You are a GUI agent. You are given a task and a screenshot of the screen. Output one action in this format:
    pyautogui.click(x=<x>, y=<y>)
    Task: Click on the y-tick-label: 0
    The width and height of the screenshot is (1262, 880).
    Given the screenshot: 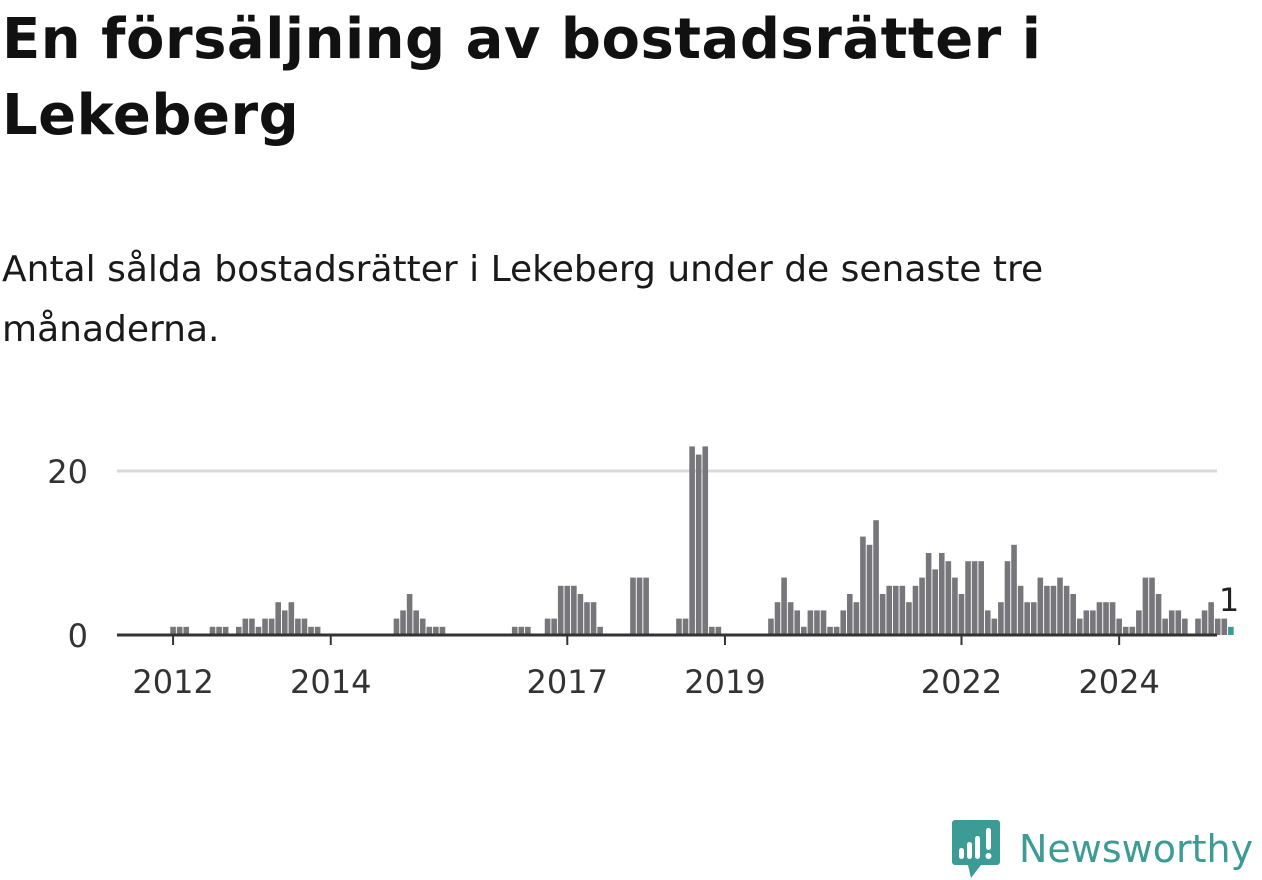 What is the action you would take?
    pyautogui.click(x=78, y=636)
    